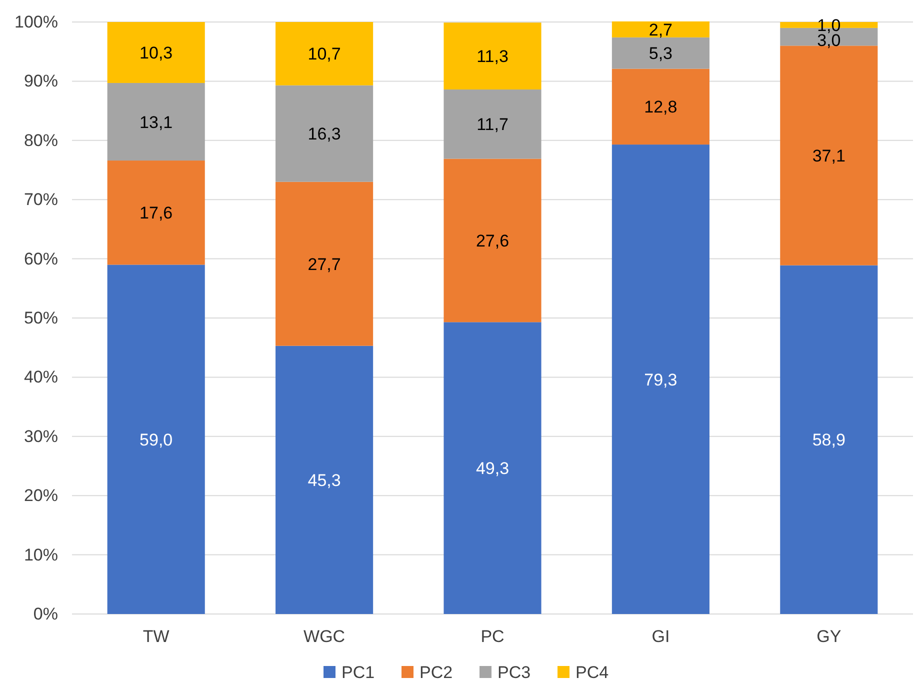 Image resolution: width=919 pixels, height=694 pixels. I want to click on data-label: 59,0, so click(156, 440).